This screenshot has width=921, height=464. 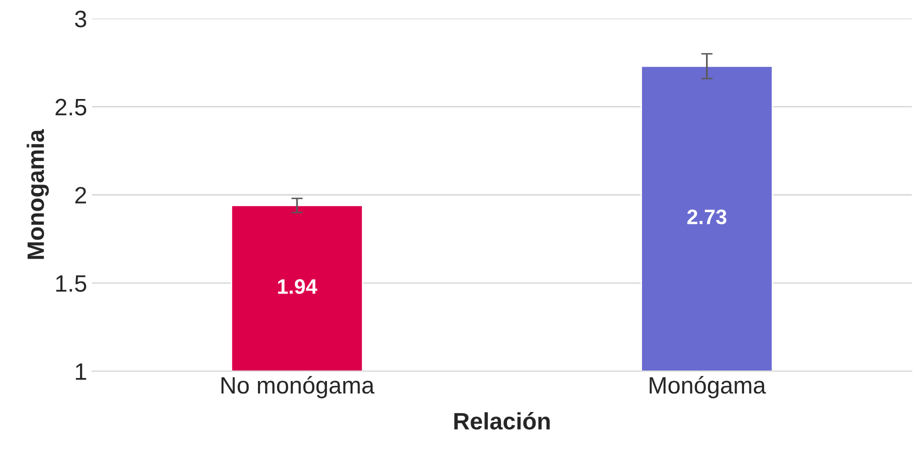 What do you see at coordinates (80, 19) in the screenshot?
I see `y-tick-label: 3` at bounding box center [80, 19].